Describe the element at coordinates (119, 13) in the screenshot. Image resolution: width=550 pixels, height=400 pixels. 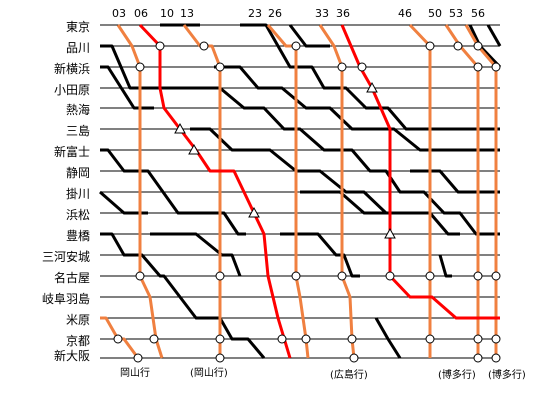
I see `minute-label: 03` at that location.